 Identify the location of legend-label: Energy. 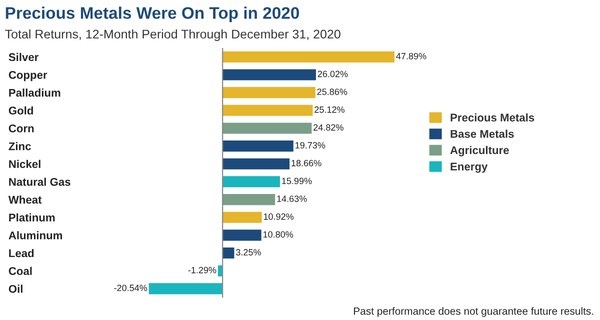
(469, 167).